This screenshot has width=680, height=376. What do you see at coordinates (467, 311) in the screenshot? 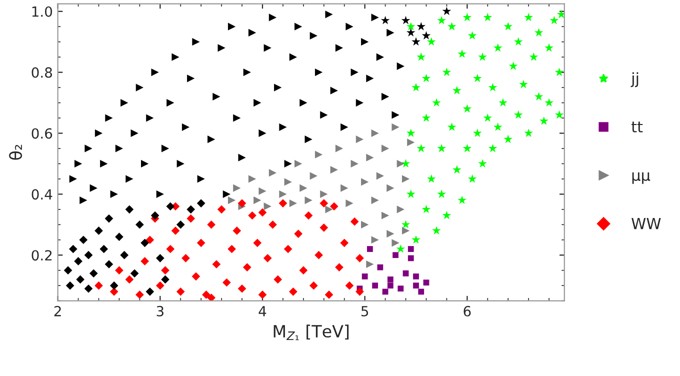
I see `x-tick-label: 6` at bounding box center [467, 311].